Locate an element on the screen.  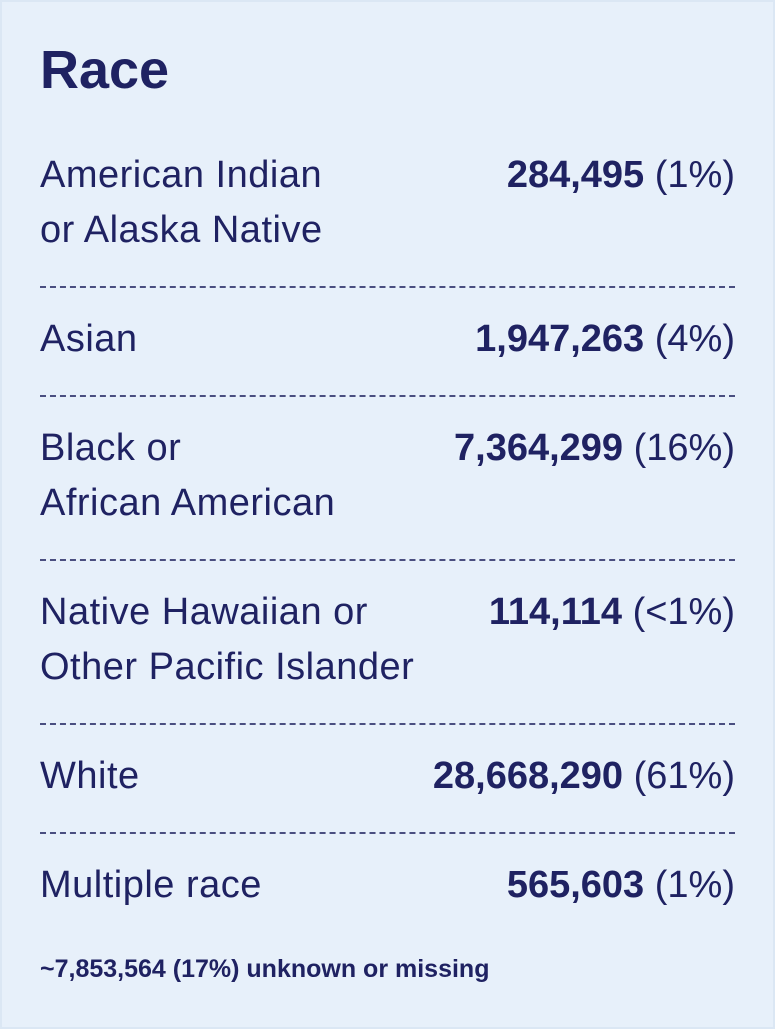
race-value: 284,495 (1%) is located at coordinates (621, 175).